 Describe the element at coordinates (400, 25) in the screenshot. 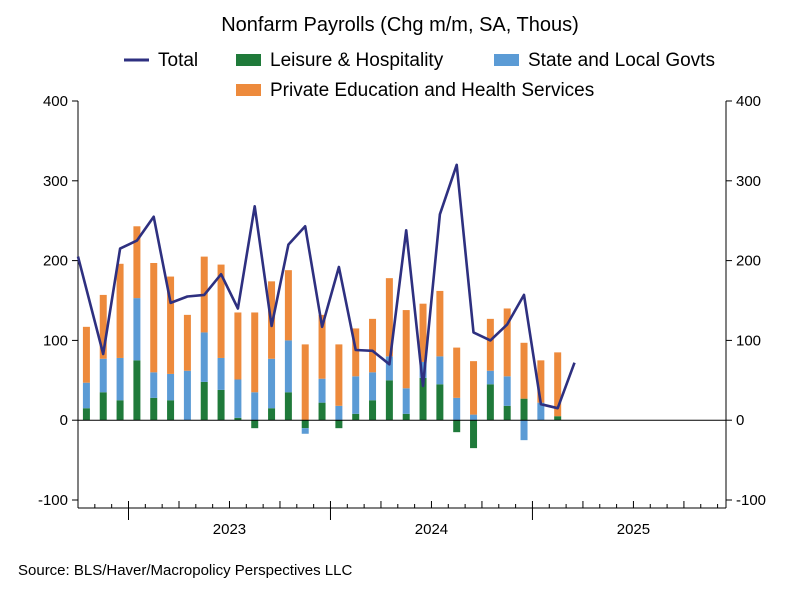

I see `chart-title: Nonfarm Payrolls (Chg m/m, SA, Thous)` at that location.